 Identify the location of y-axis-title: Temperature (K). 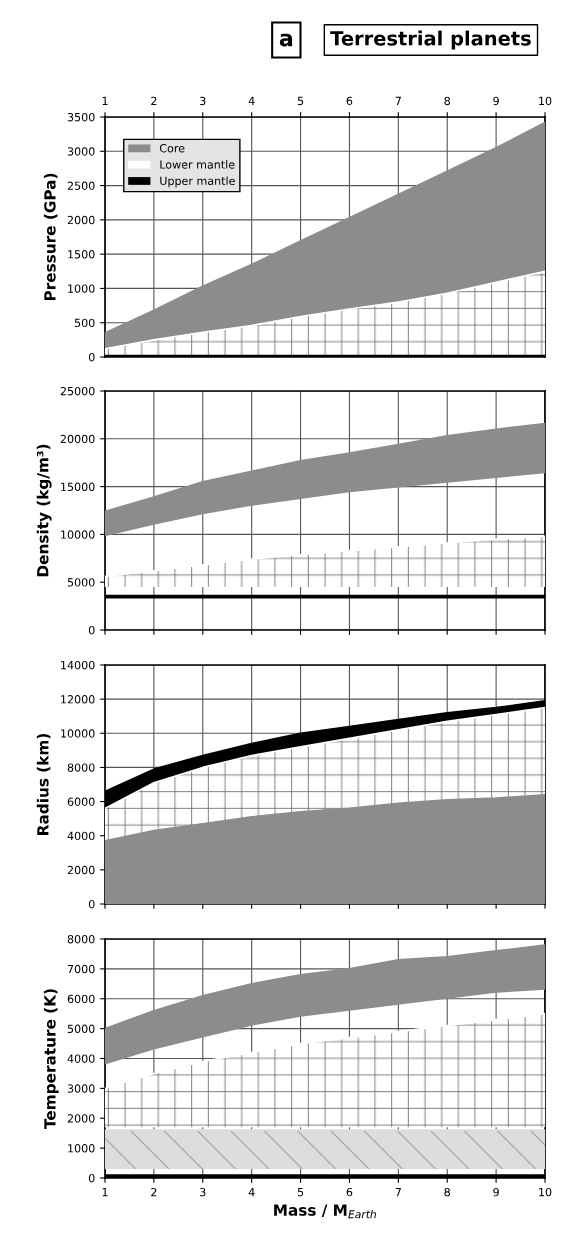
(51, 1059).